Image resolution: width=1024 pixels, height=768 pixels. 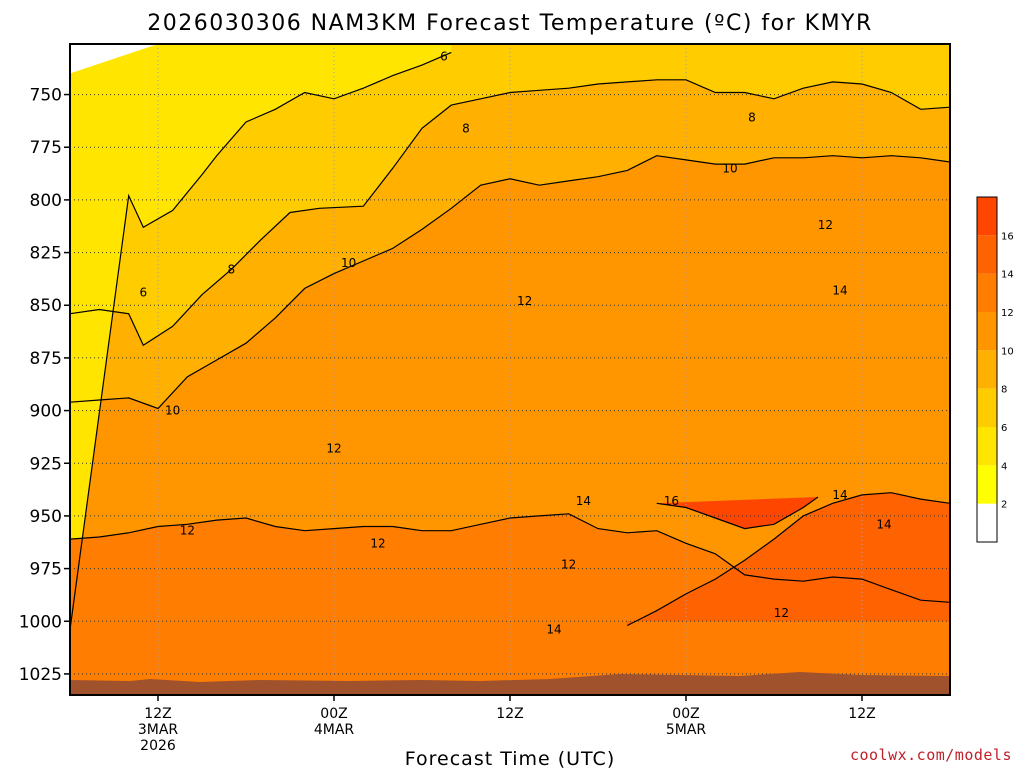 I want to click on y-tick-label: 775, so click(x=46, y=148).